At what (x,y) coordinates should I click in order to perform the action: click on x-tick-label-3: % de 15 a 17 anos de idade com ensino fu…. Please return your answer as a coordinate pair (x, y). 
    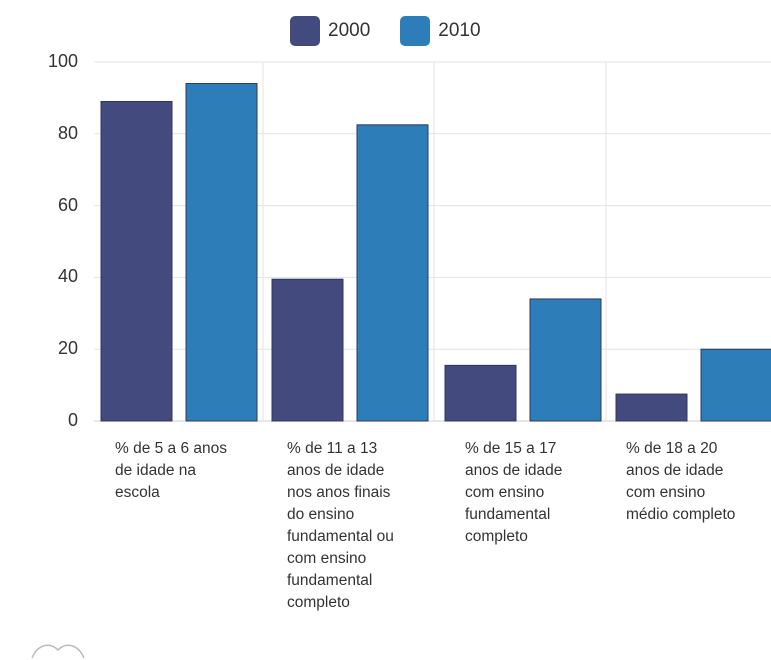
    Looking at the image, I should click on (514, 492).